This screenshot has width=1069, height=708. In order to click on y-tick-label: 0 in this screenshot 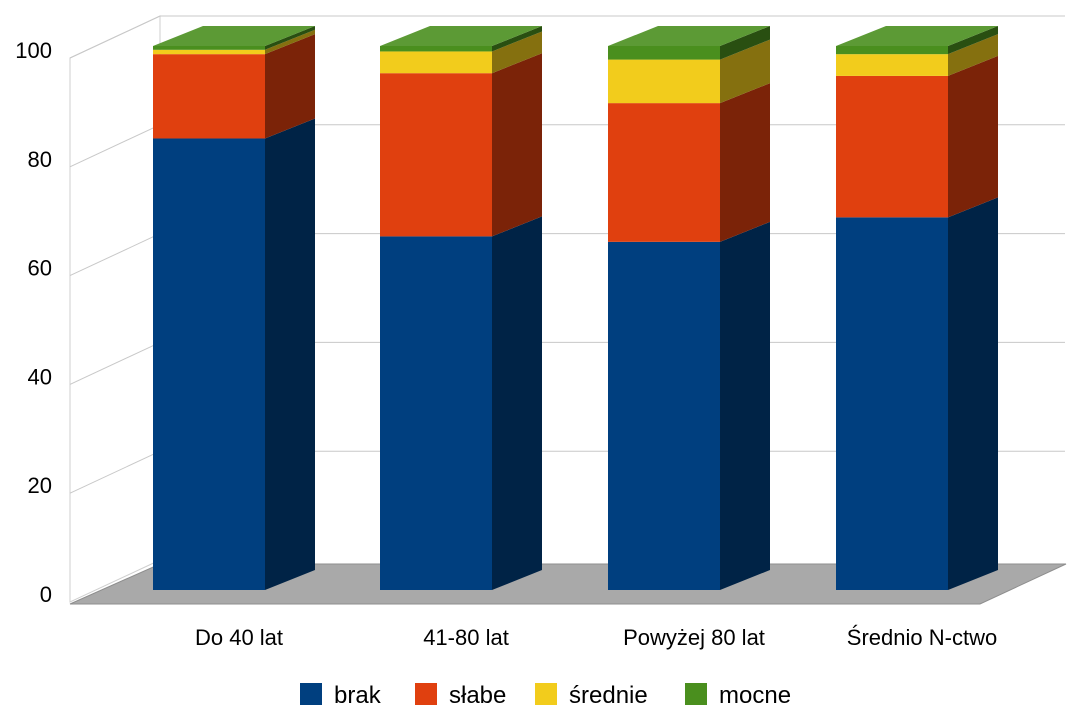, I will do `click(46, 594)`.